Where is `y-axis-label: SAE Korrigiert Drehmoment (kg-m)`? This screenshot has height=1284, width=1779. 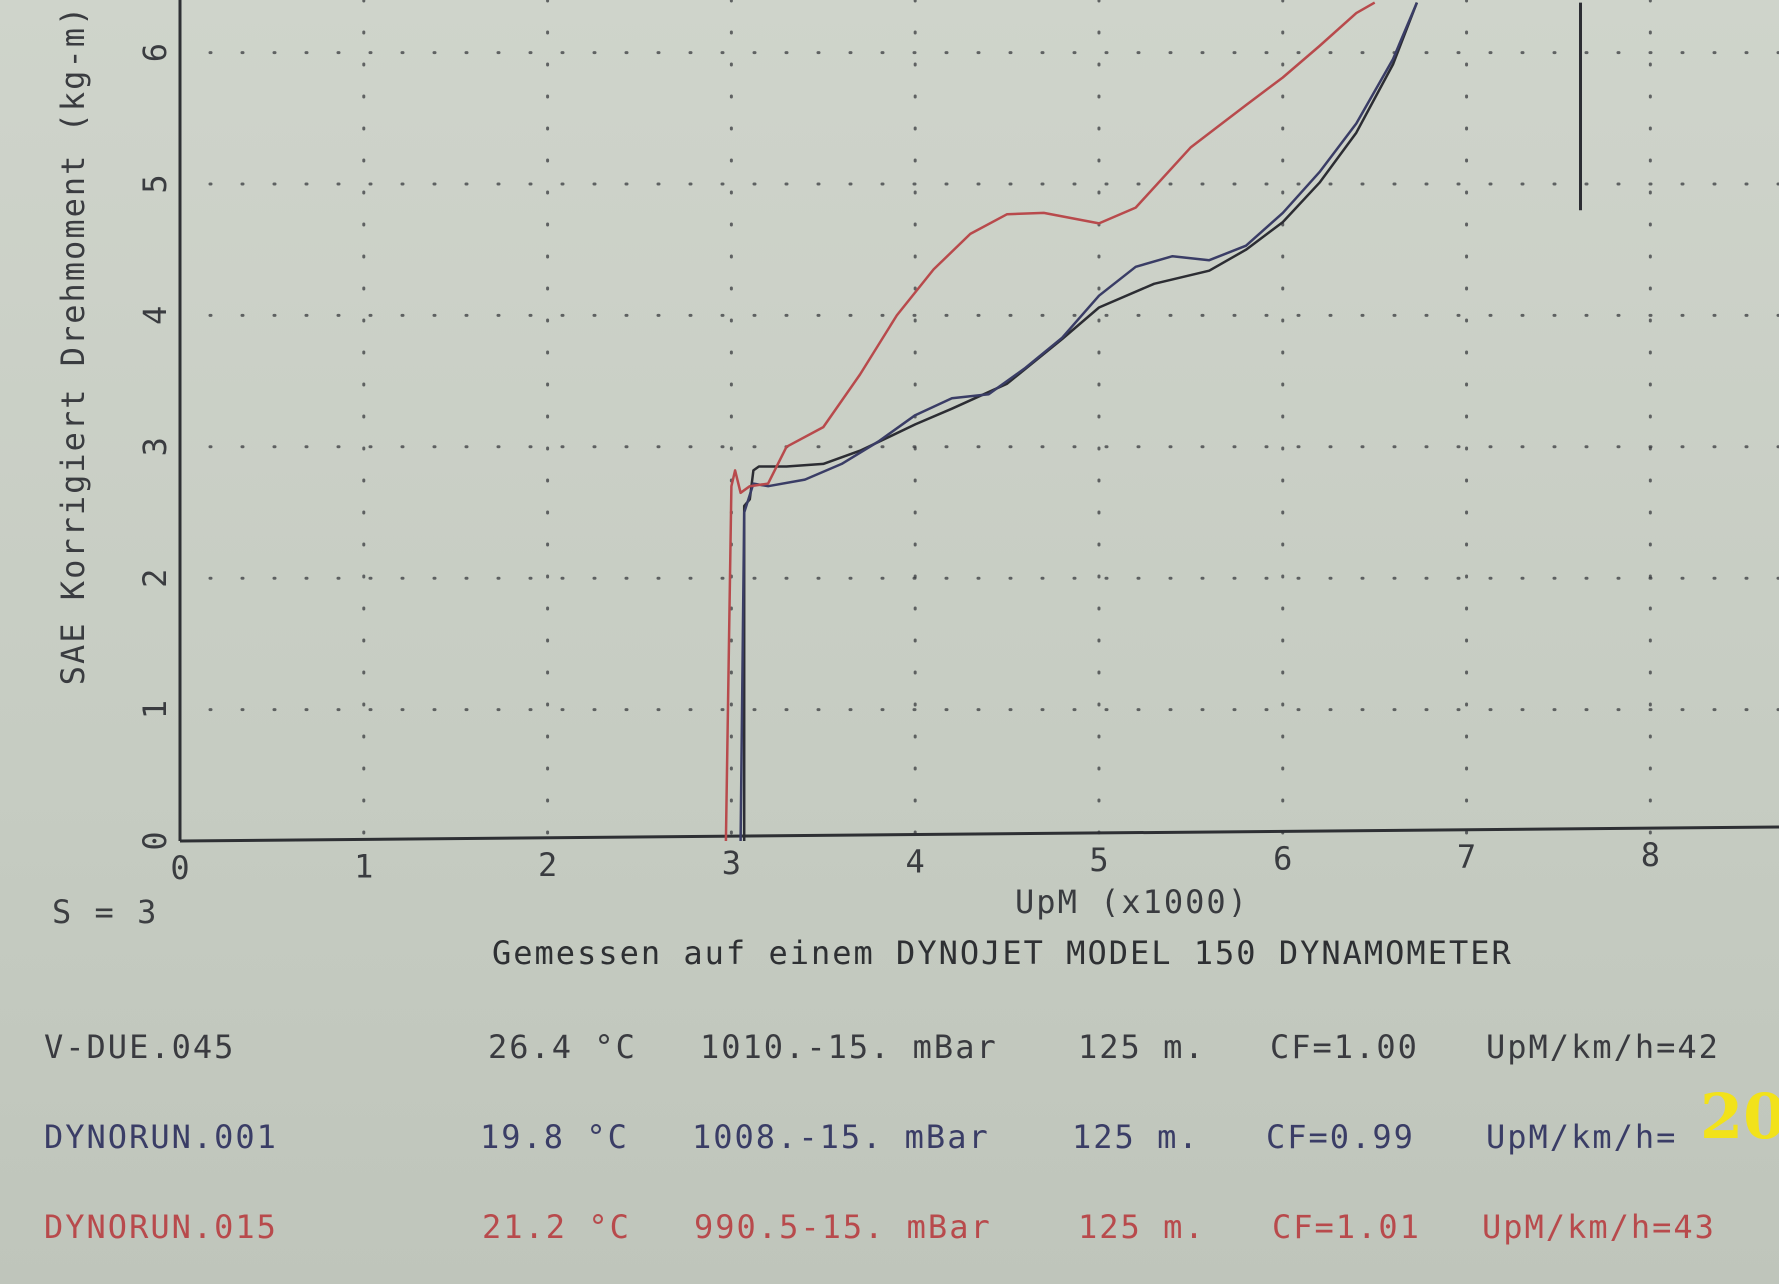
y-axis-label: SAE Korrigiert Drehmoment (kg-m) is located at coordinates (73, 345).